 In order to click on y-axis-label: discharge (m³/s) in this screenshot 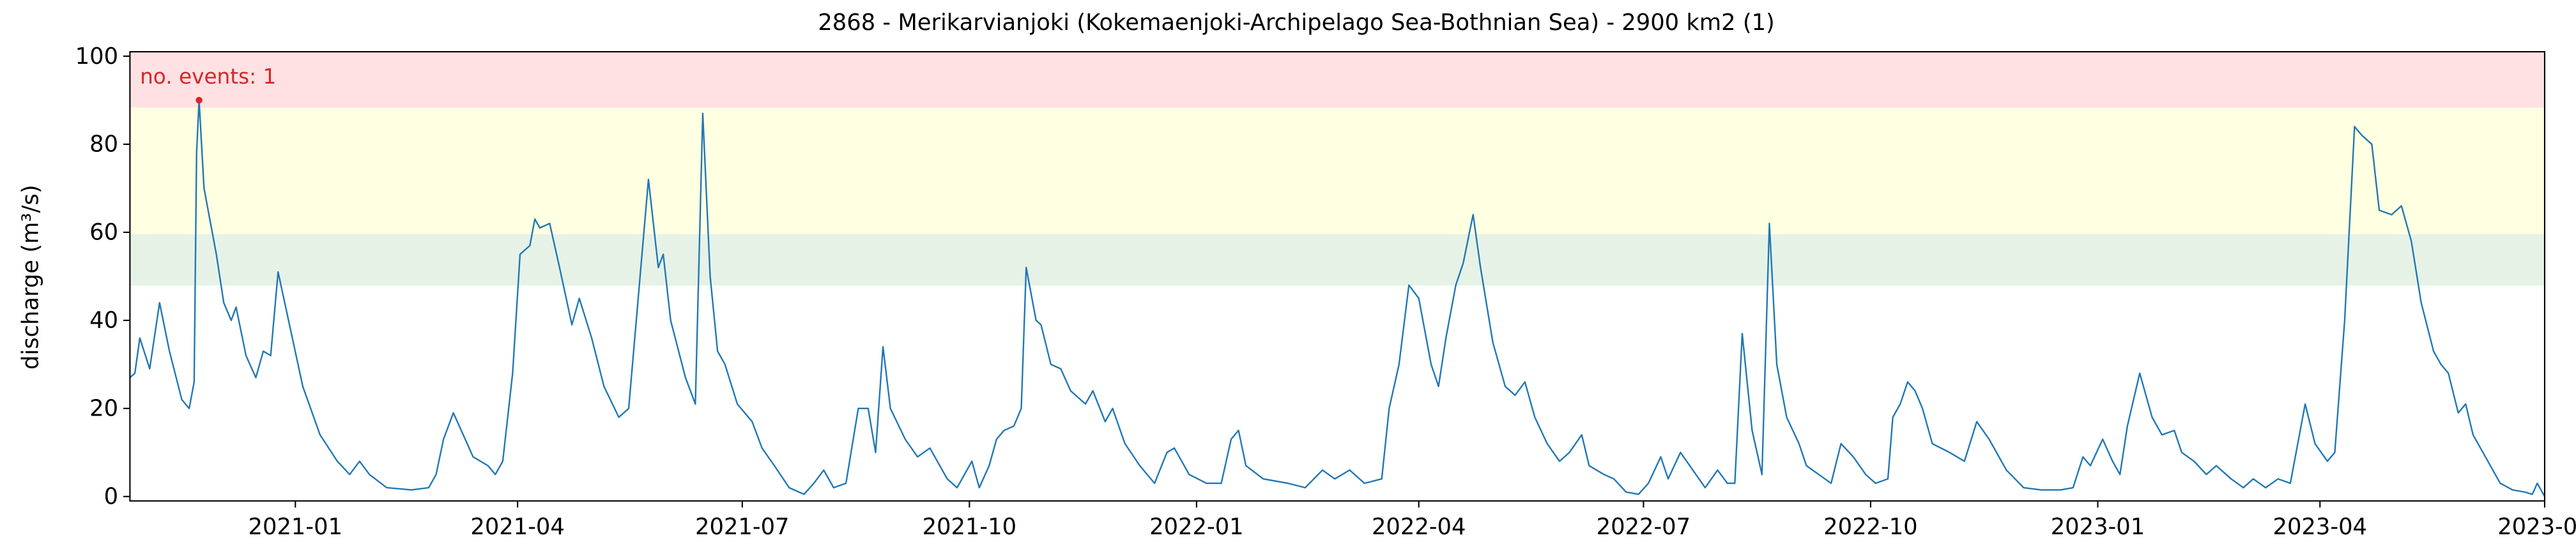, I will do `click(31, 277)`.